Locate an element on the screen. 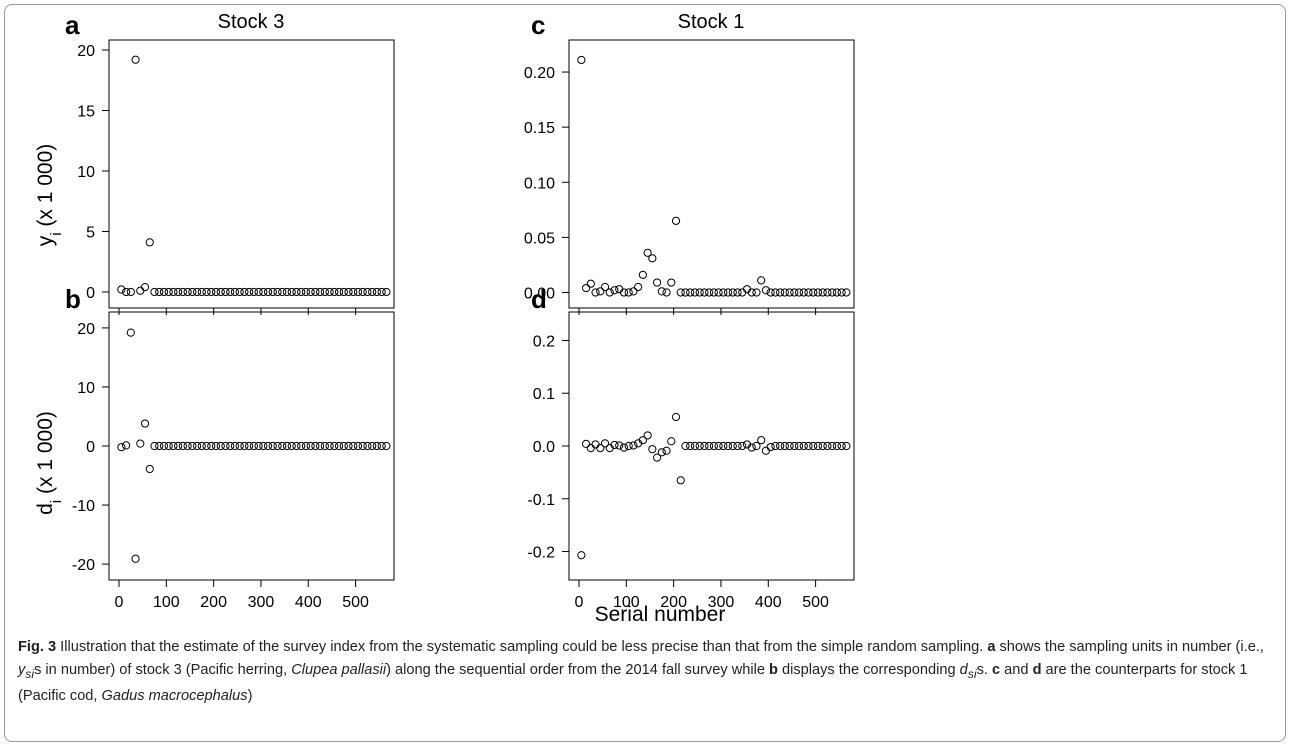  x-tick-label-b: 300 is located at coordinates (261, 602).